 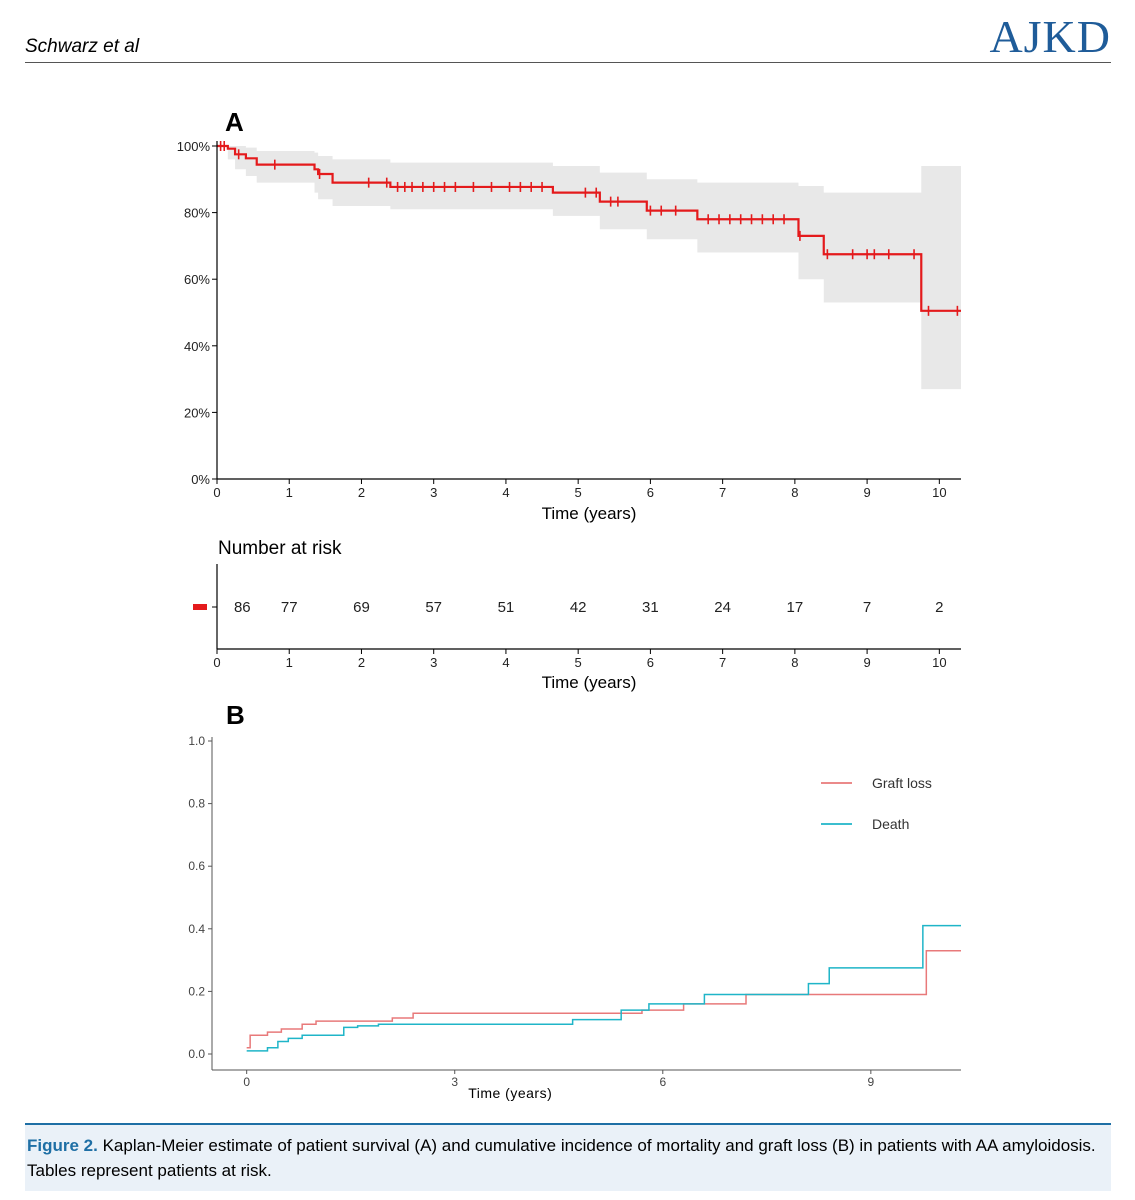 I want to click on risk-x-tick-label: 6, so click(x=650, y=662).